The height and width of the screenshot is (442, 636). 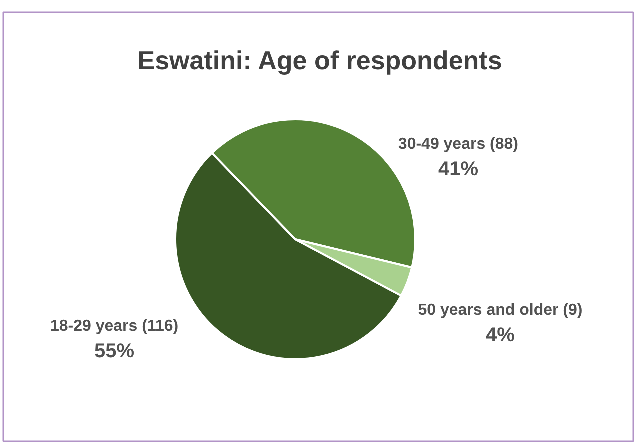 What do you see at coordinates (458, 169) in the screenshot?
I see `data-label: 41%` at bounding box center [458, 169].